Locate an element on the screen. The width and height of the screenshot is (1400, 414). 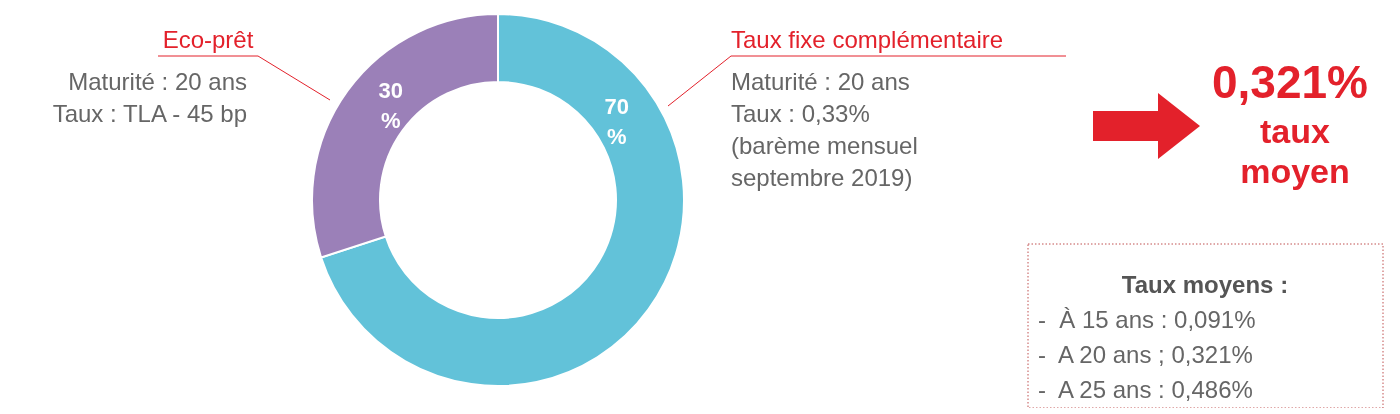
text: 0,321% is located at coordinates (1290, 82).